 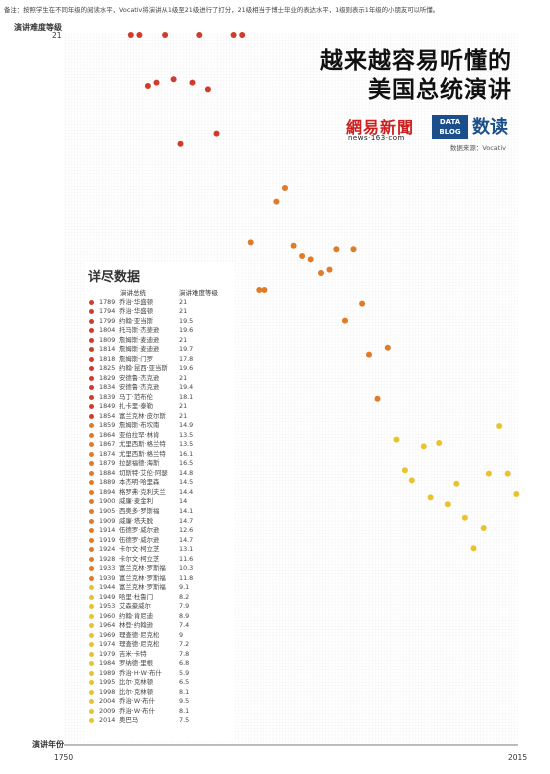 I want to click on row-year: 1864, so click(x=107, y=434).